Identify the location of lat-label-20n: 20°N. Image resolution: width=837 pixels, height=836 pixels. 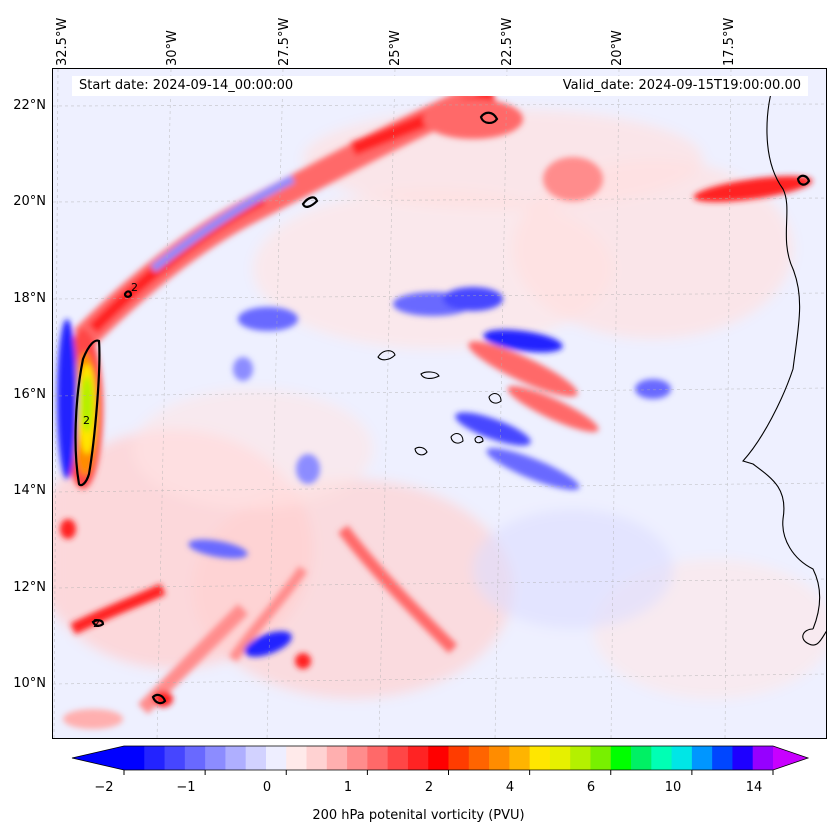
(29, 201).